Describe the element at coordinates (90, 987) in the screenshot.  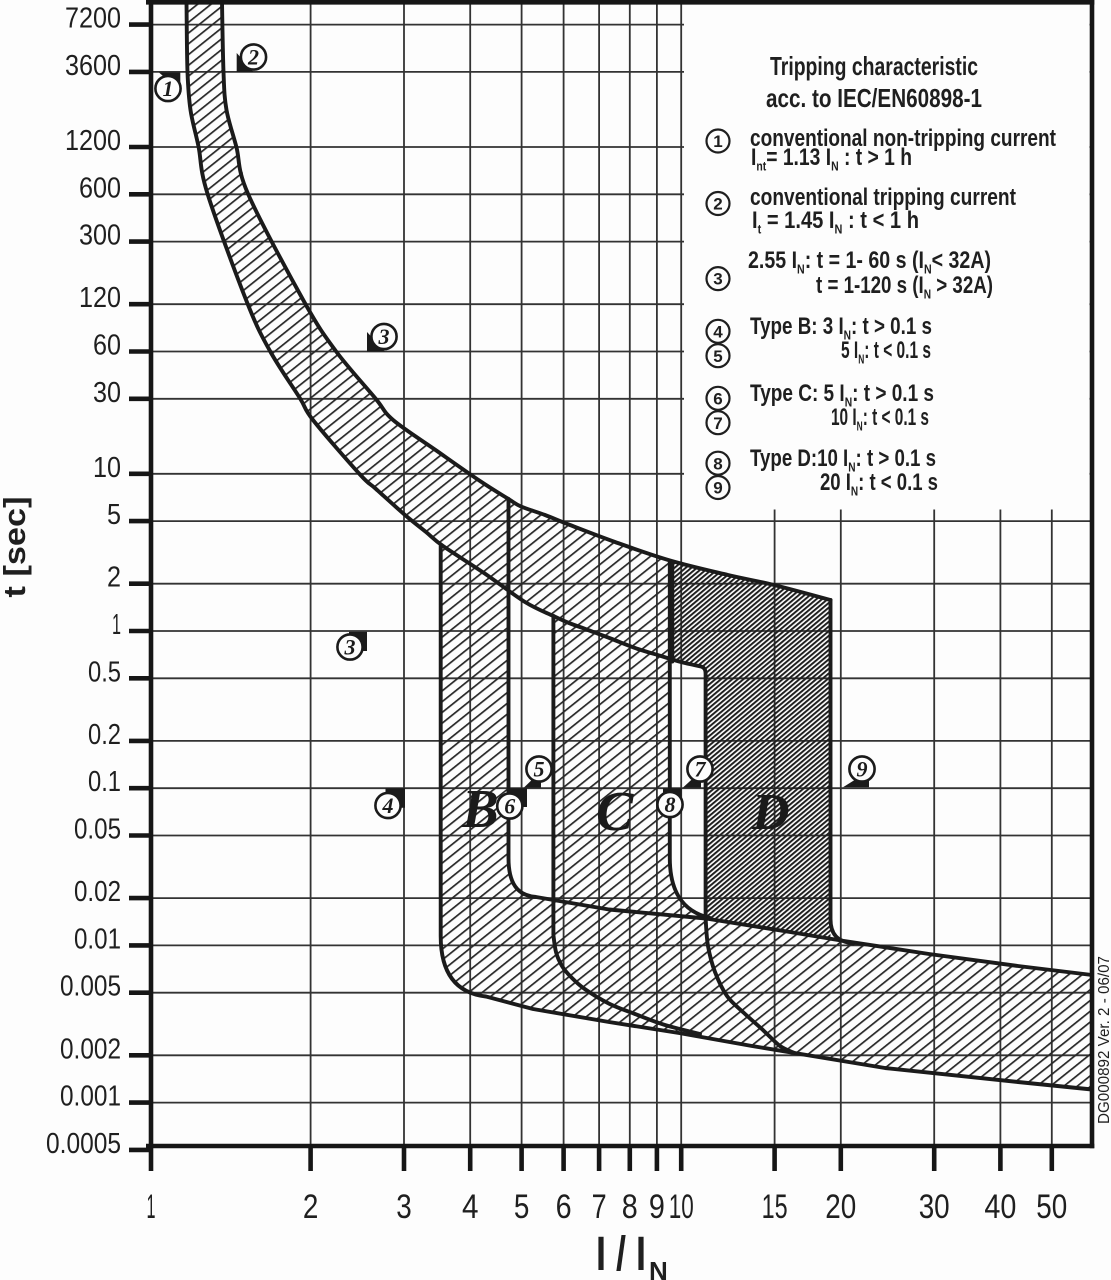
I see `svg-text: 0.005` at that location.